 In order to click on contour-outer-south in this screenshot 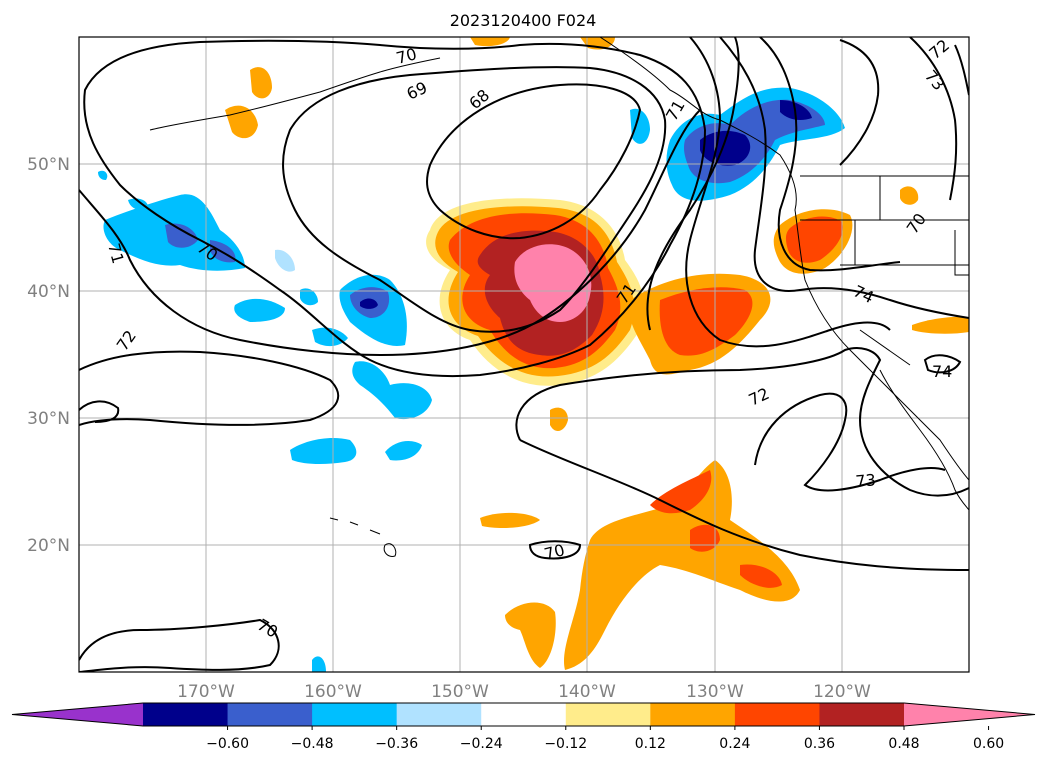, I will do `click(744, 505)`.